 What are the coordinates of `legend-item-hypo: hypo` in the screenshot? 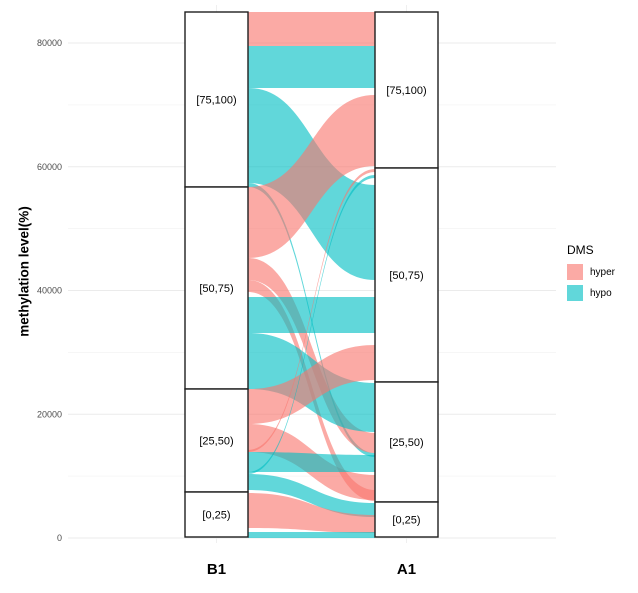 It's located at (591, 293).